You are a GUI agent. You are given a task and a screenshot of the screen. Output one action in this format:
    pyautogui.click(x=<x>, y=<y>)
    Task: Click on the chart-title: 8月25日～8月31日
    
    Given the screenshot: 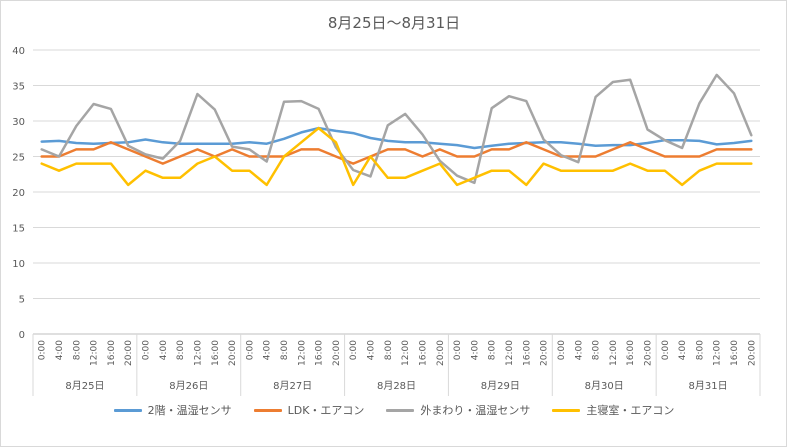 What is the action you would take?
    pyautogui.click(x=394, y=23)
    